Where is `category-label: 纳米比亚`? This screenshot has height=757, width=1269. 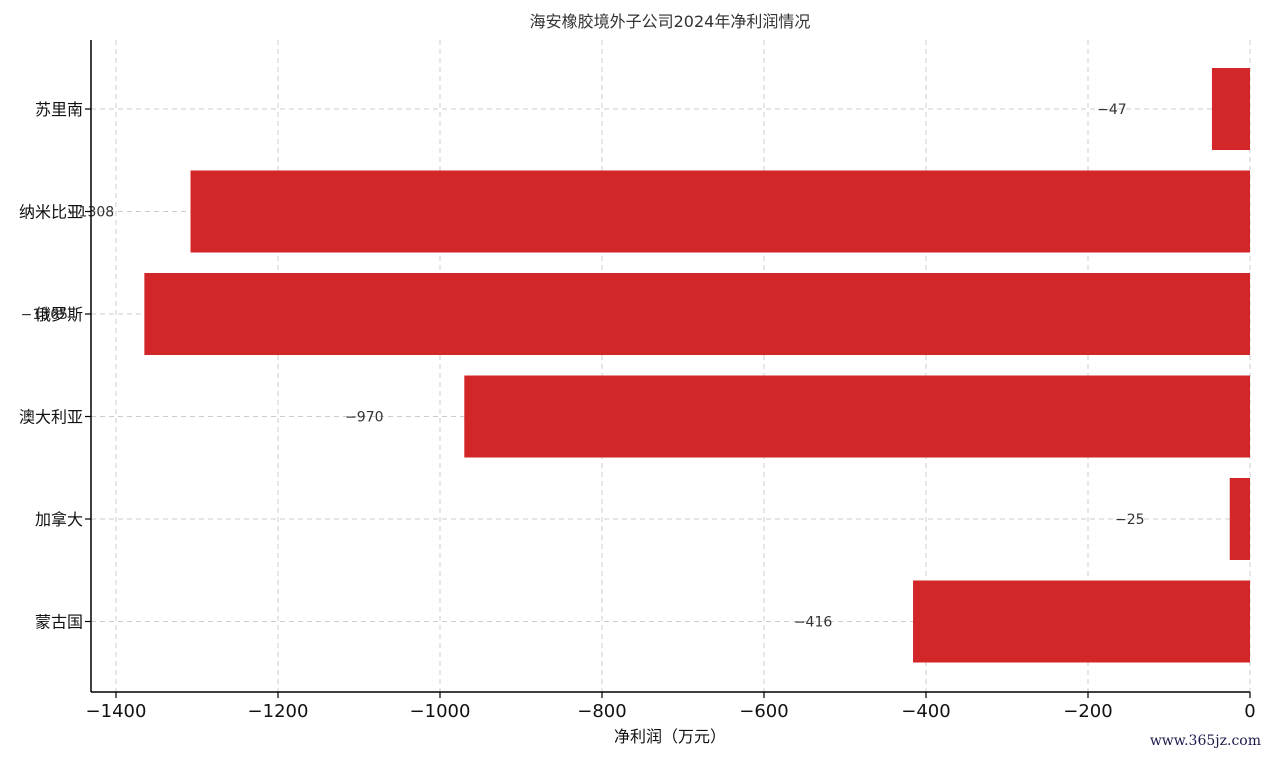
category-label: 纳米比亚 is located at coordinates (51, 212).